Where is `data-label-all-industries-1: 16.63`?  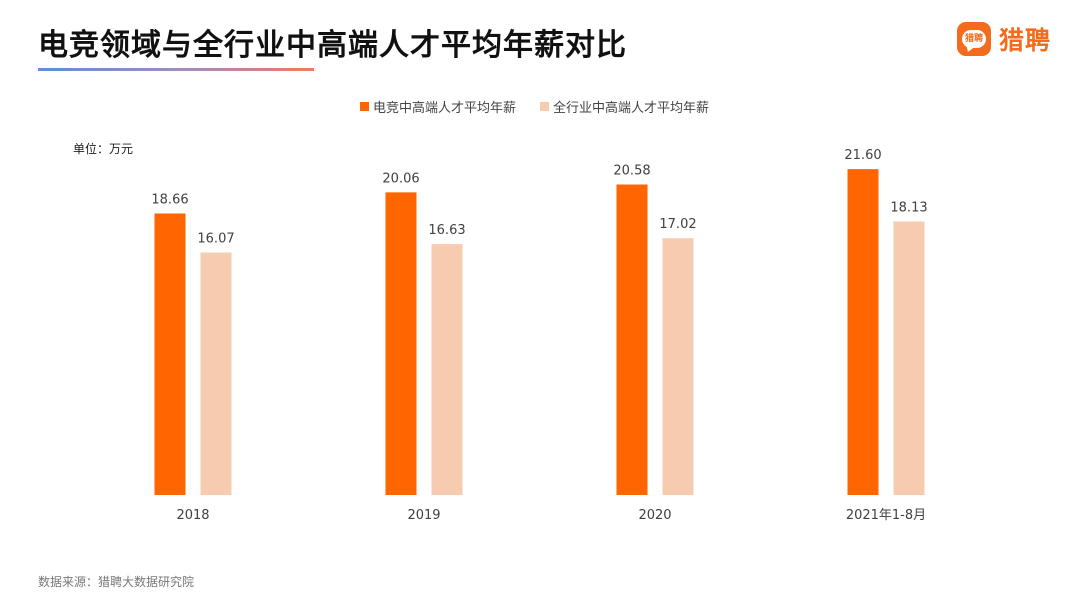
data-label-all-industries-1: 16.63 is located at coordinates (446, 230).